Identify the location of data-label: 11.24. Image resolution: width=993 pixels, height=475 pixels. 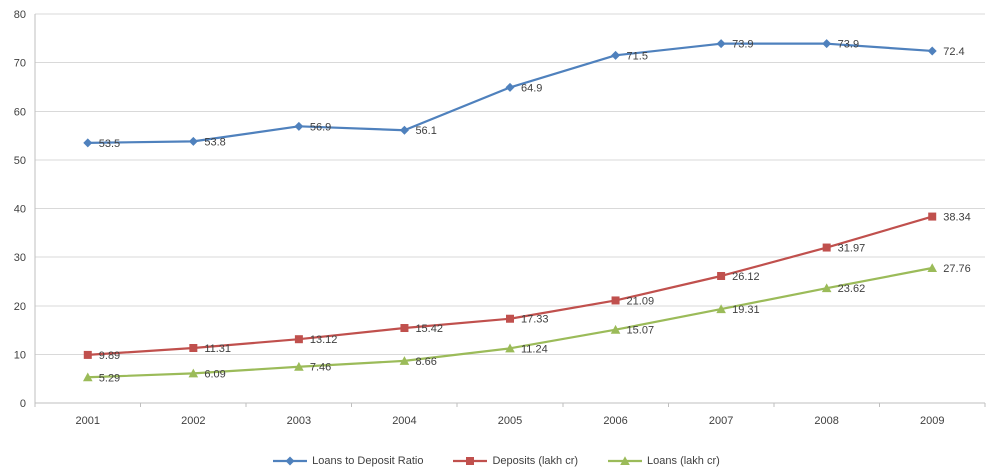
(534, 349).